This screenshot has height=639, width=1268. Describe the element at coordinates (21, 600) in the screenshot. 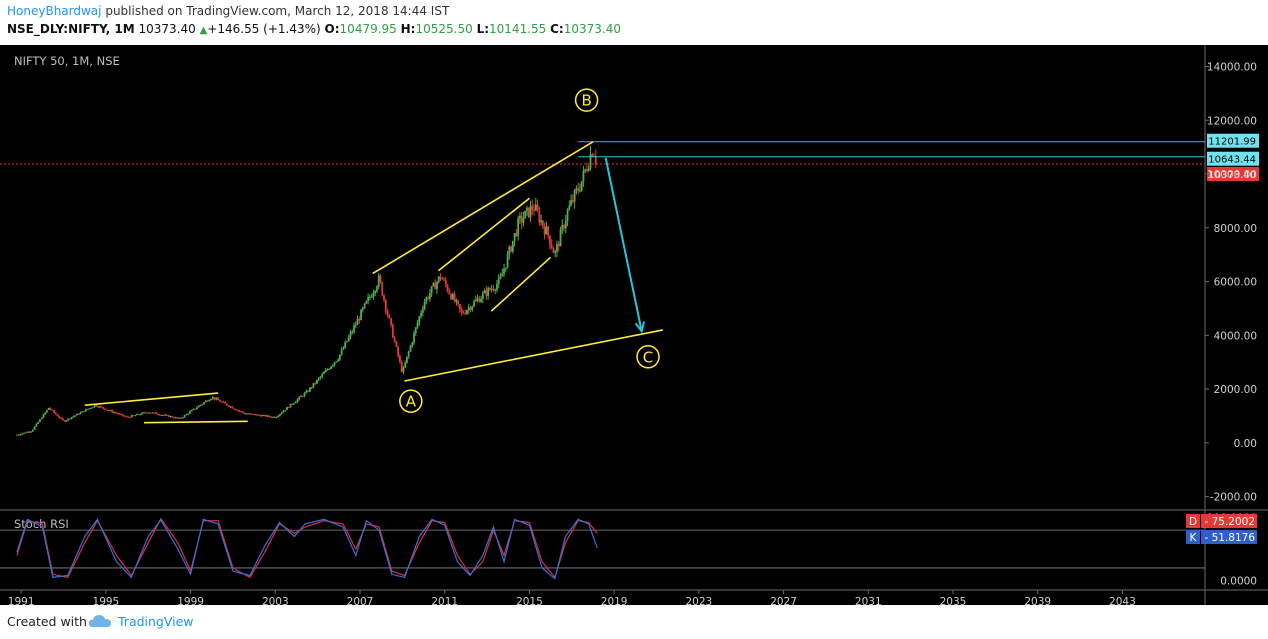

I see `time-tick-label: 1991` at that location.